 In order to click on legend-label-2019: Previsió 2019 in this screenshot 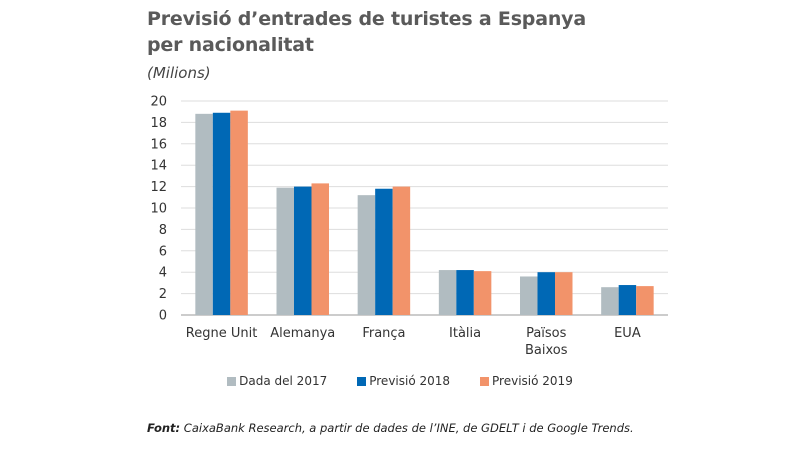, I will do `click(532, 381)`.